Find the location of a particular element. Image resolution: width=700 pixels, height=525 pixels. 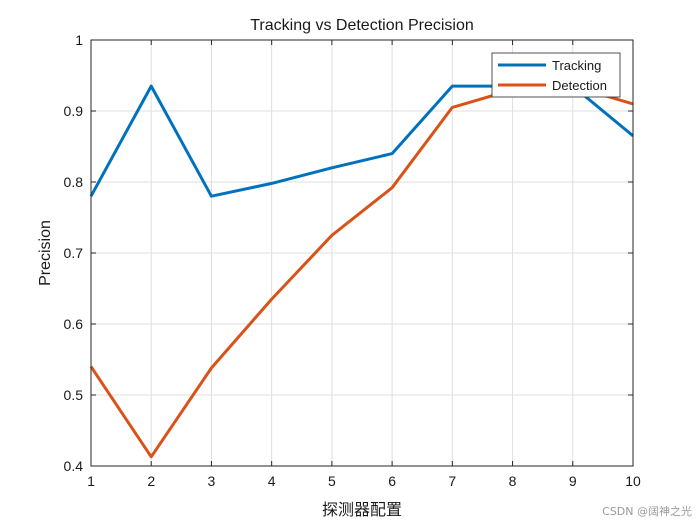

legend-label-tracking: Tracking is located at coordinates (576, 65).